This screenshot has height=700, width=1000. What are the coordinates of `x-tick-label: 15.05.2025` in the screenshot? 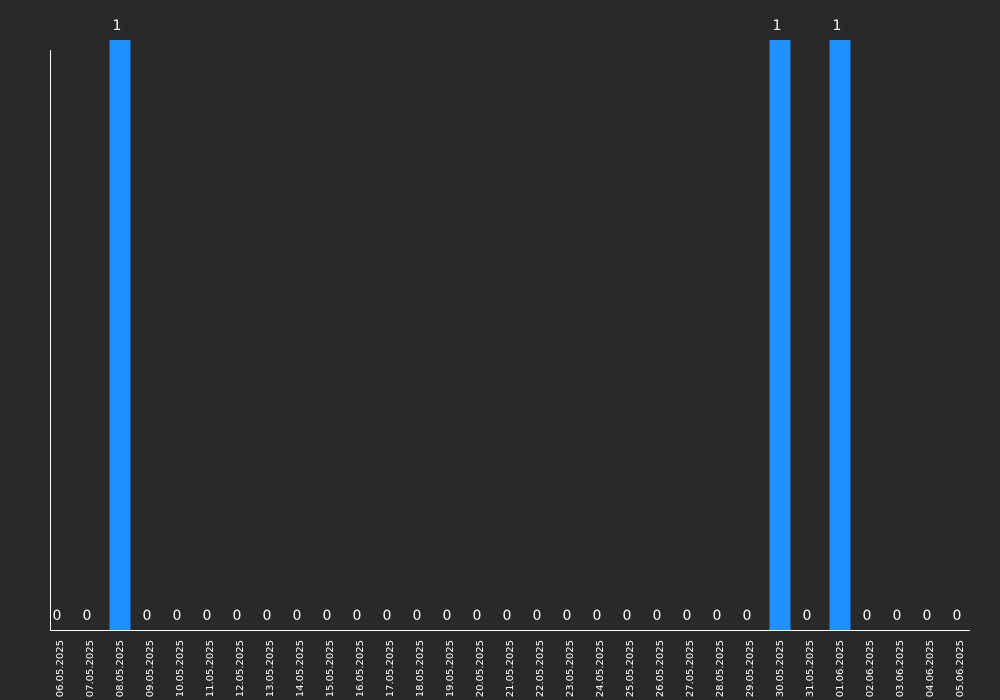 It's located at (330, 668).